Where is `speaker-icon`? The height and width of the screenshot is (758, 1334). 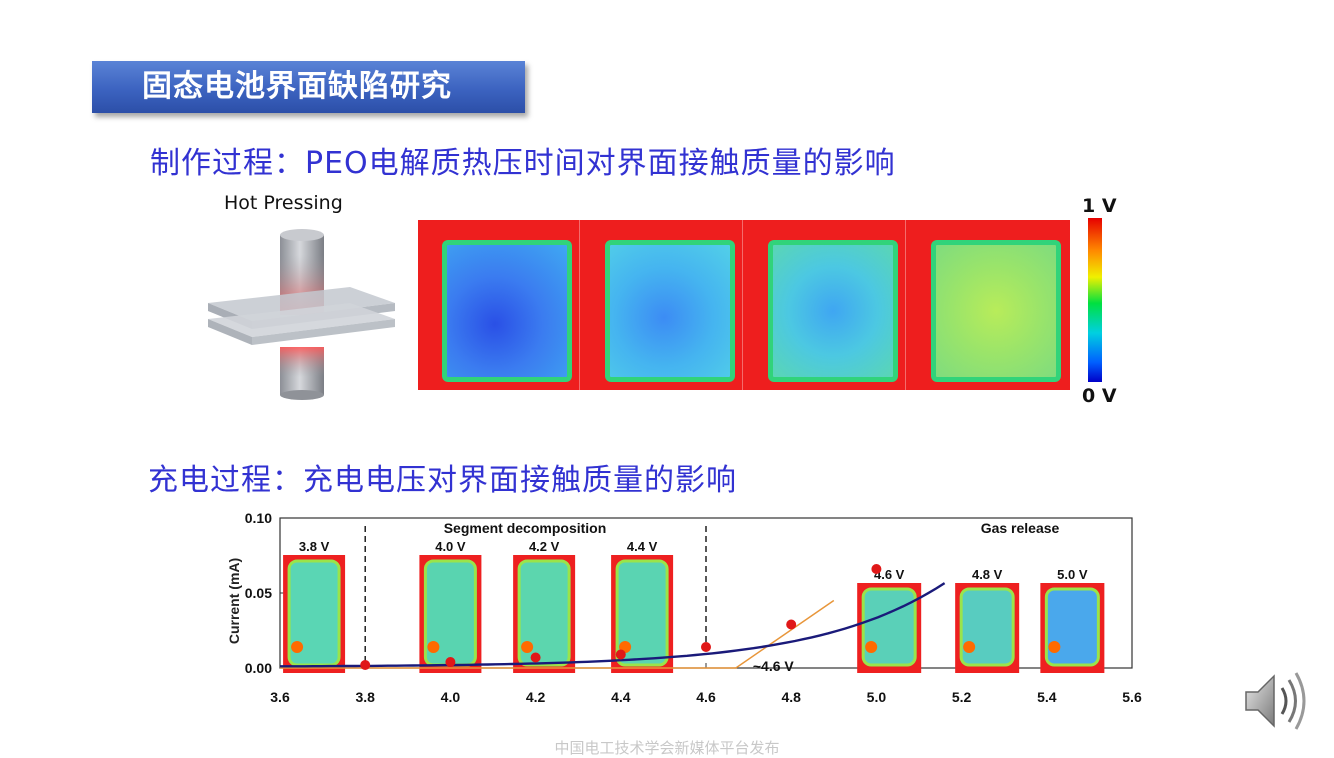
speaker-icon is located at coordinates (1275, 700).